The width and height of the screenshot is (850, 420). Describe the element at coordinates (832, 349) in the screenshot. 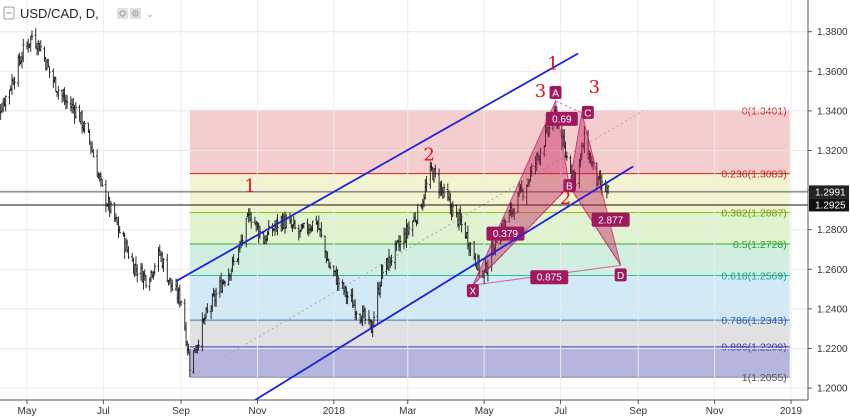

I see `price-tick-label: 1.2200` at that location.